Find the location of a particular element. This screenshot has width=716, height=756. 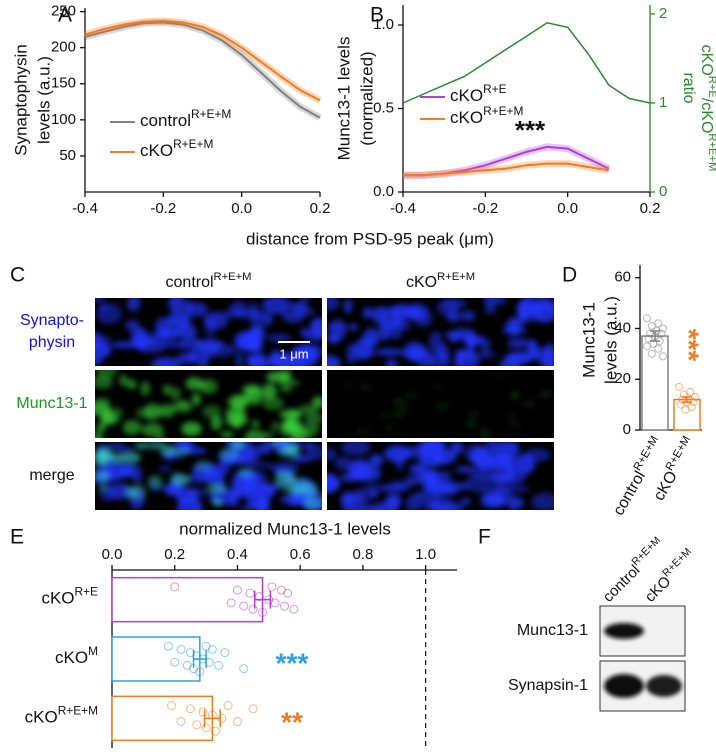

panel-label: A is located at coordinates (65, 15).